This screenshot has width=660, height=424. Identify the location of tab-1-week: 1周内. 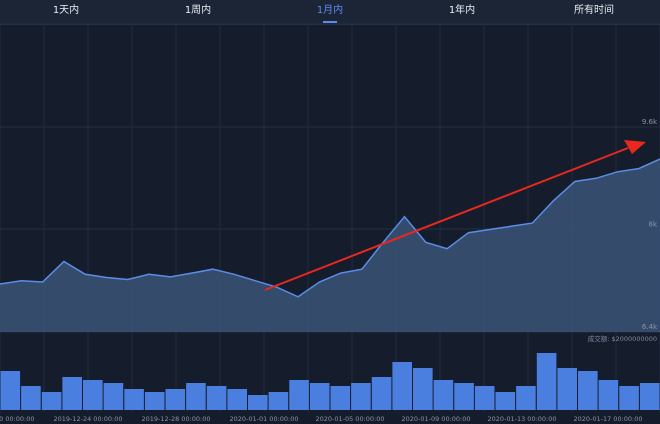
(198, 10).